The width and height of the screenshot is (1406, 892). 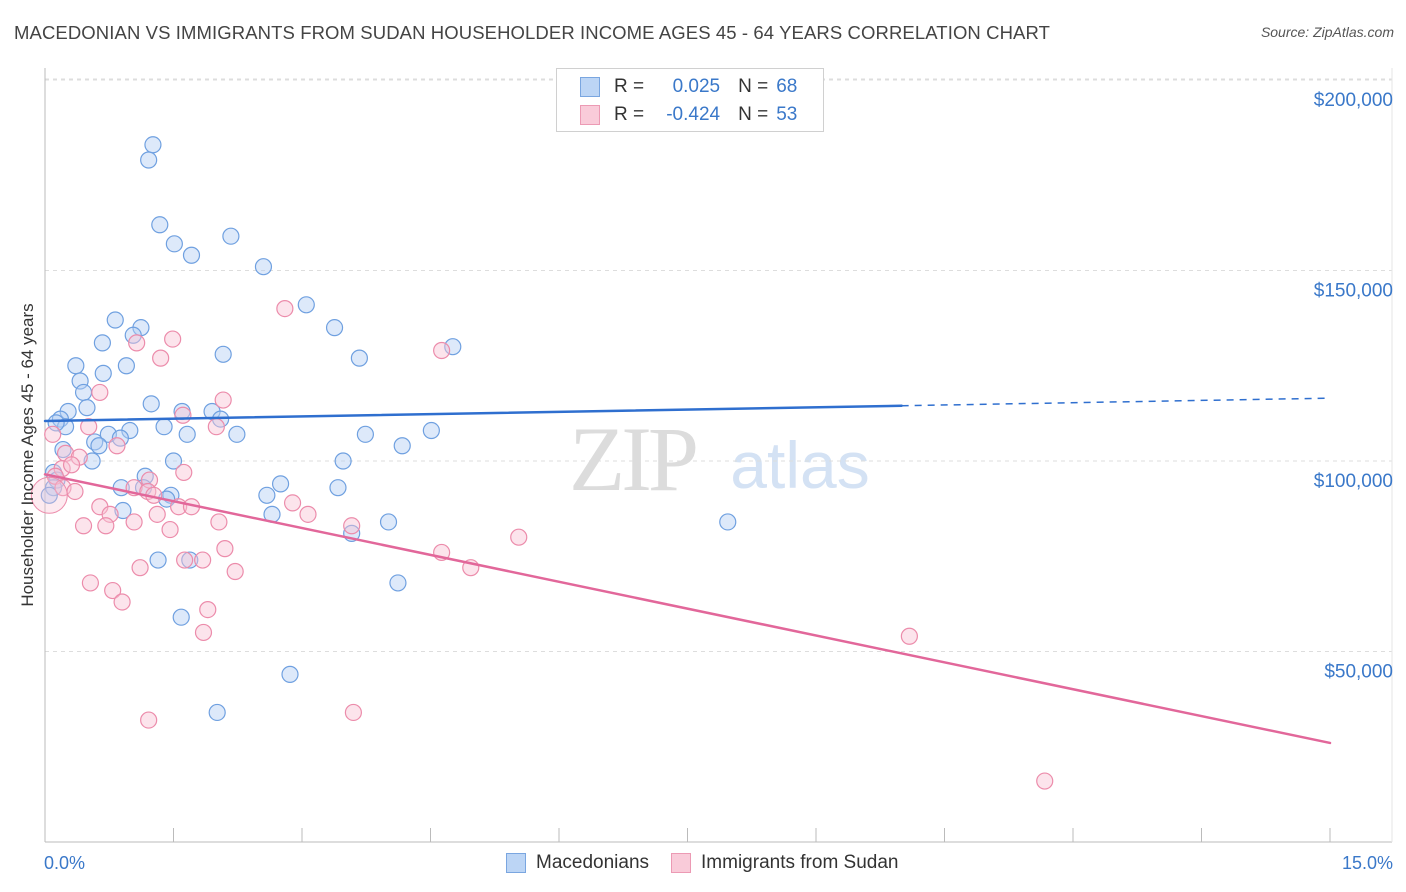 I want to click on r-value: -0.424, so click(x=693, y=114).